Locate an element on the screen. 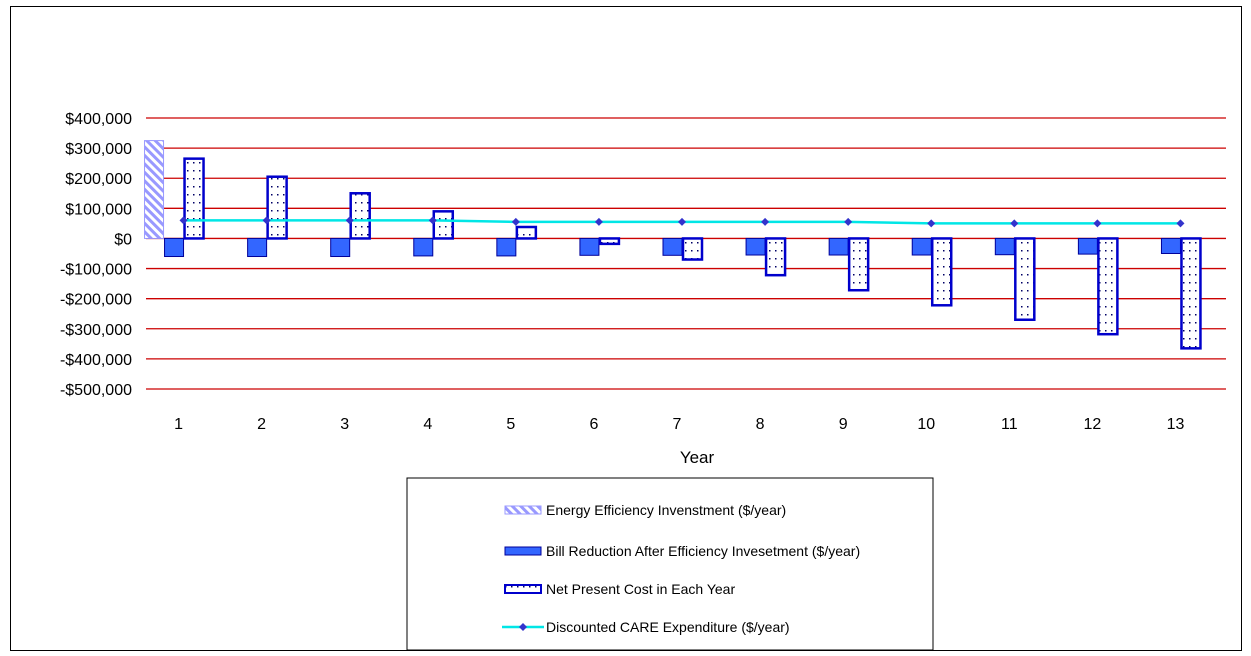 The width and height of the screenshot is (1251, 656). x-tick-label: 12 is located at coordinates (1092, 424).